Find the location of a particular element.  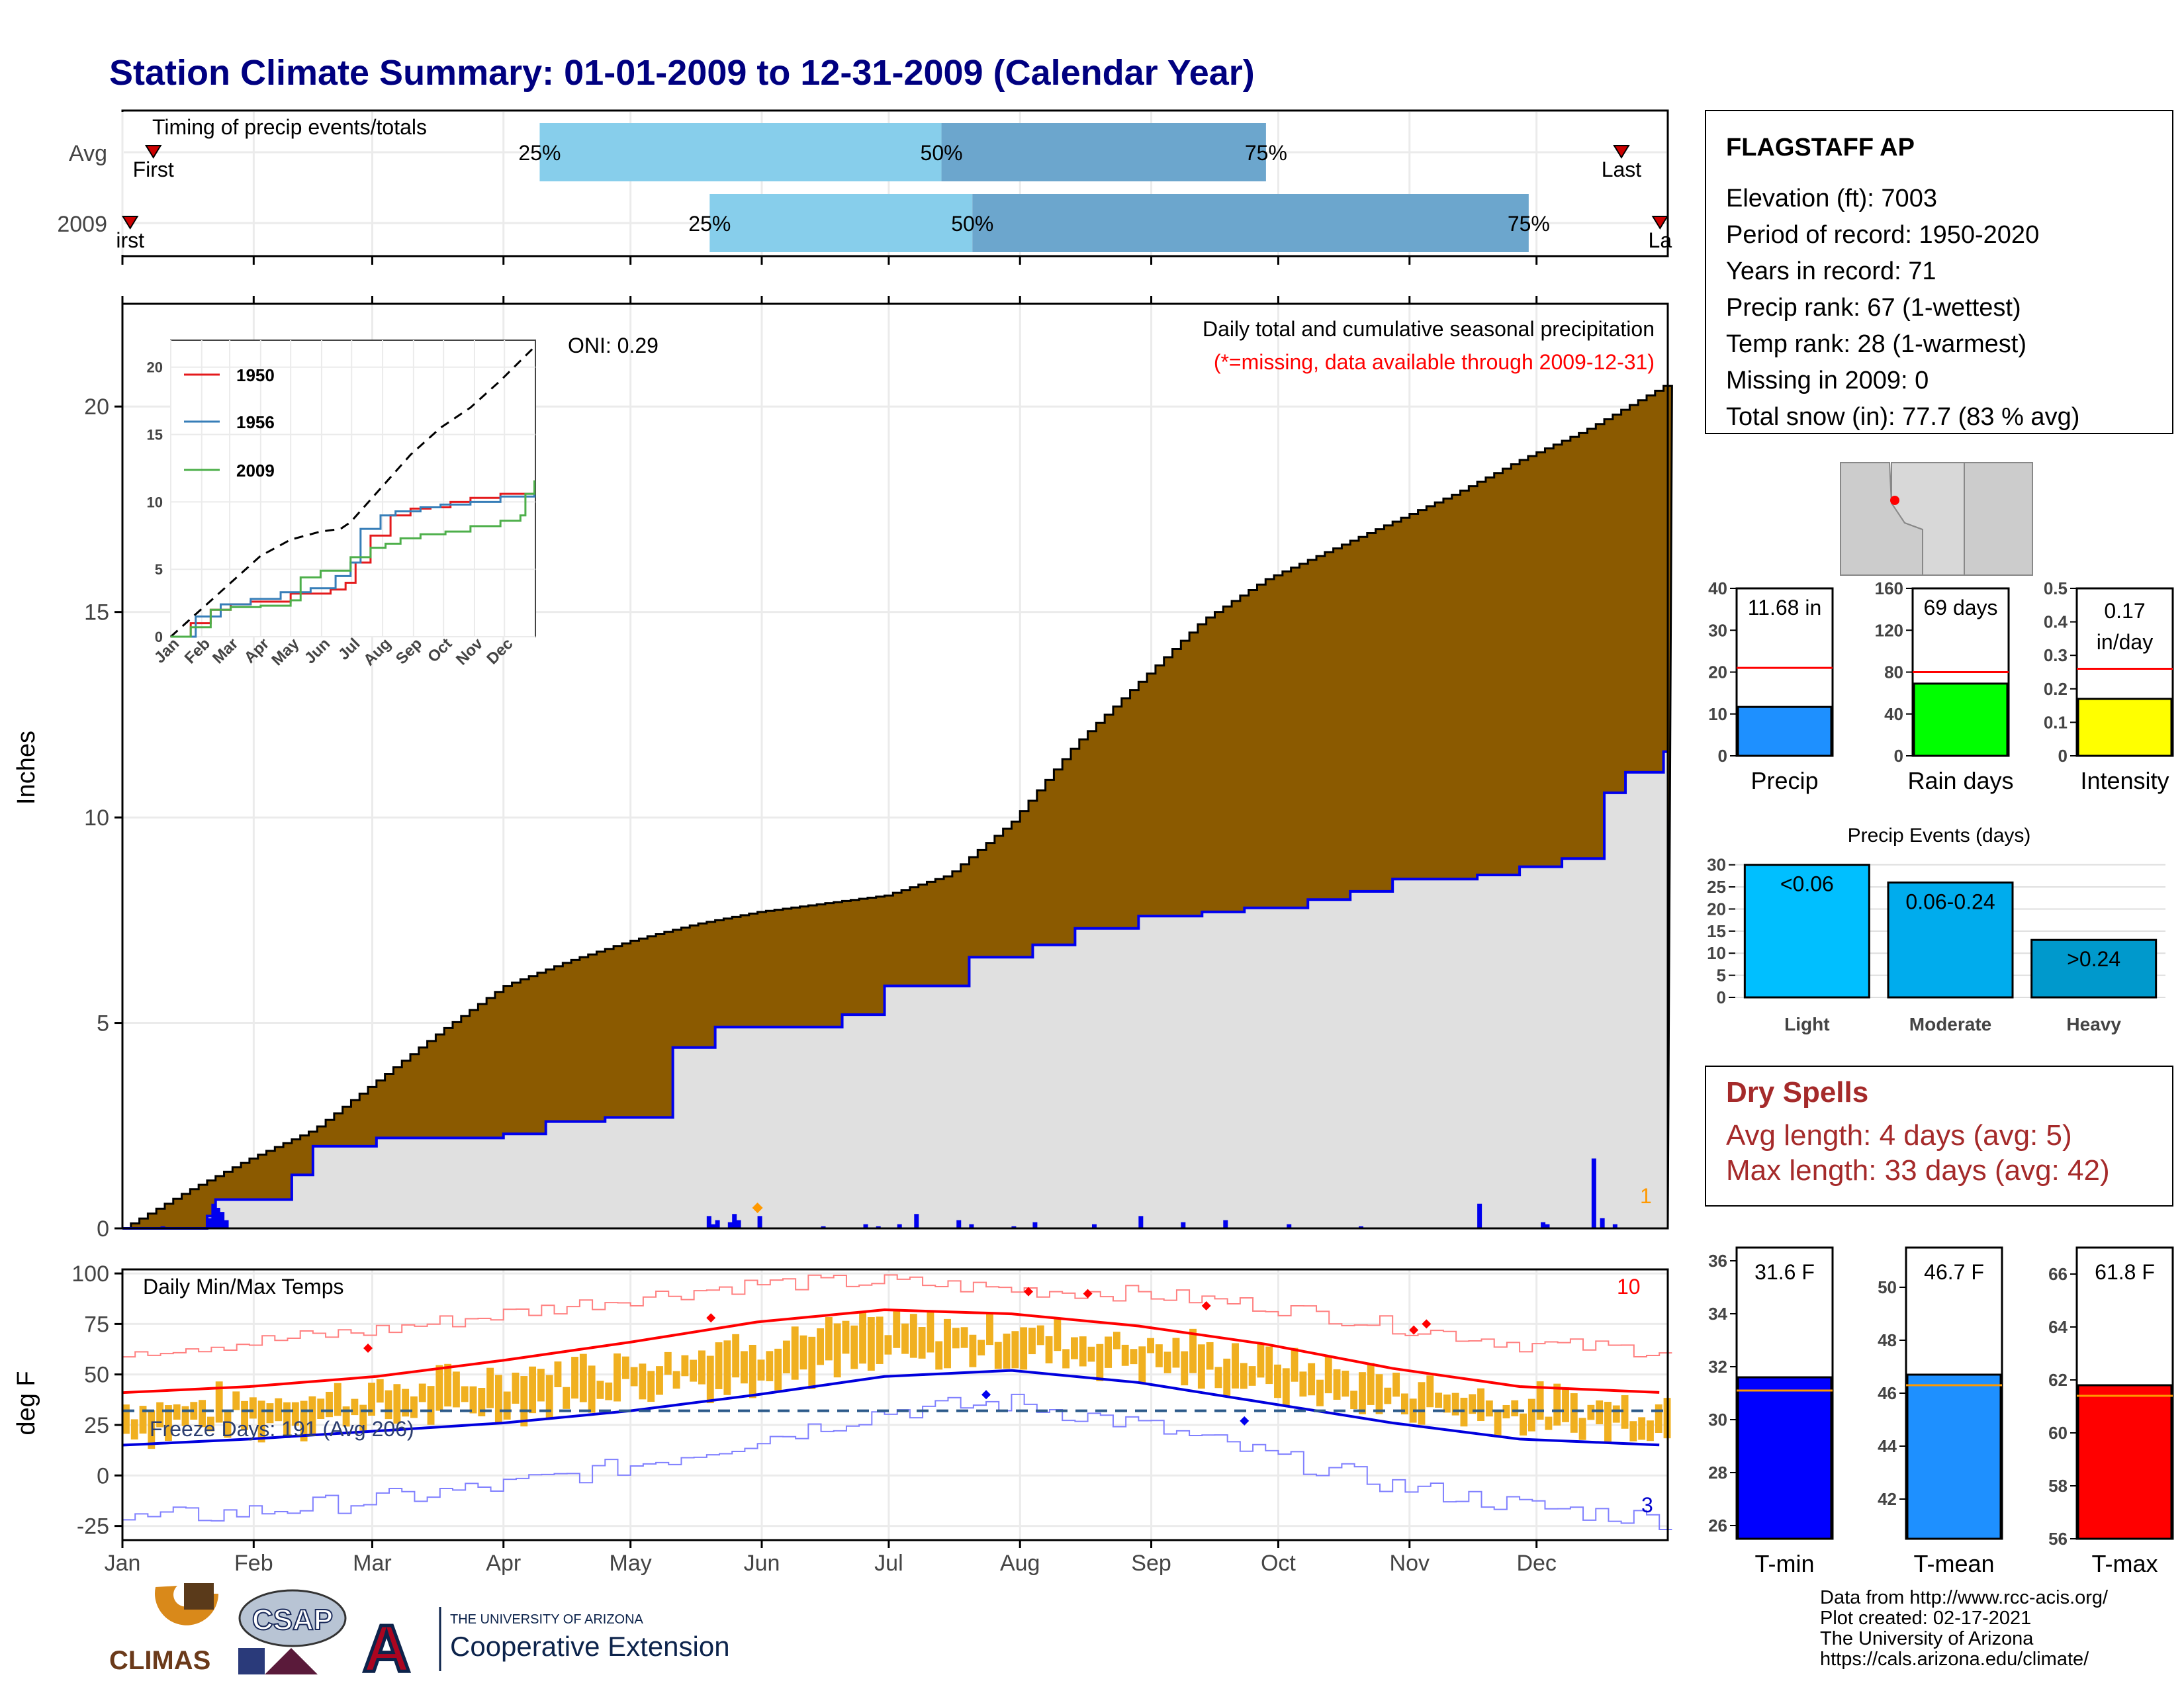

events-tick-label: 15 is located at coordinates (1716, 931).